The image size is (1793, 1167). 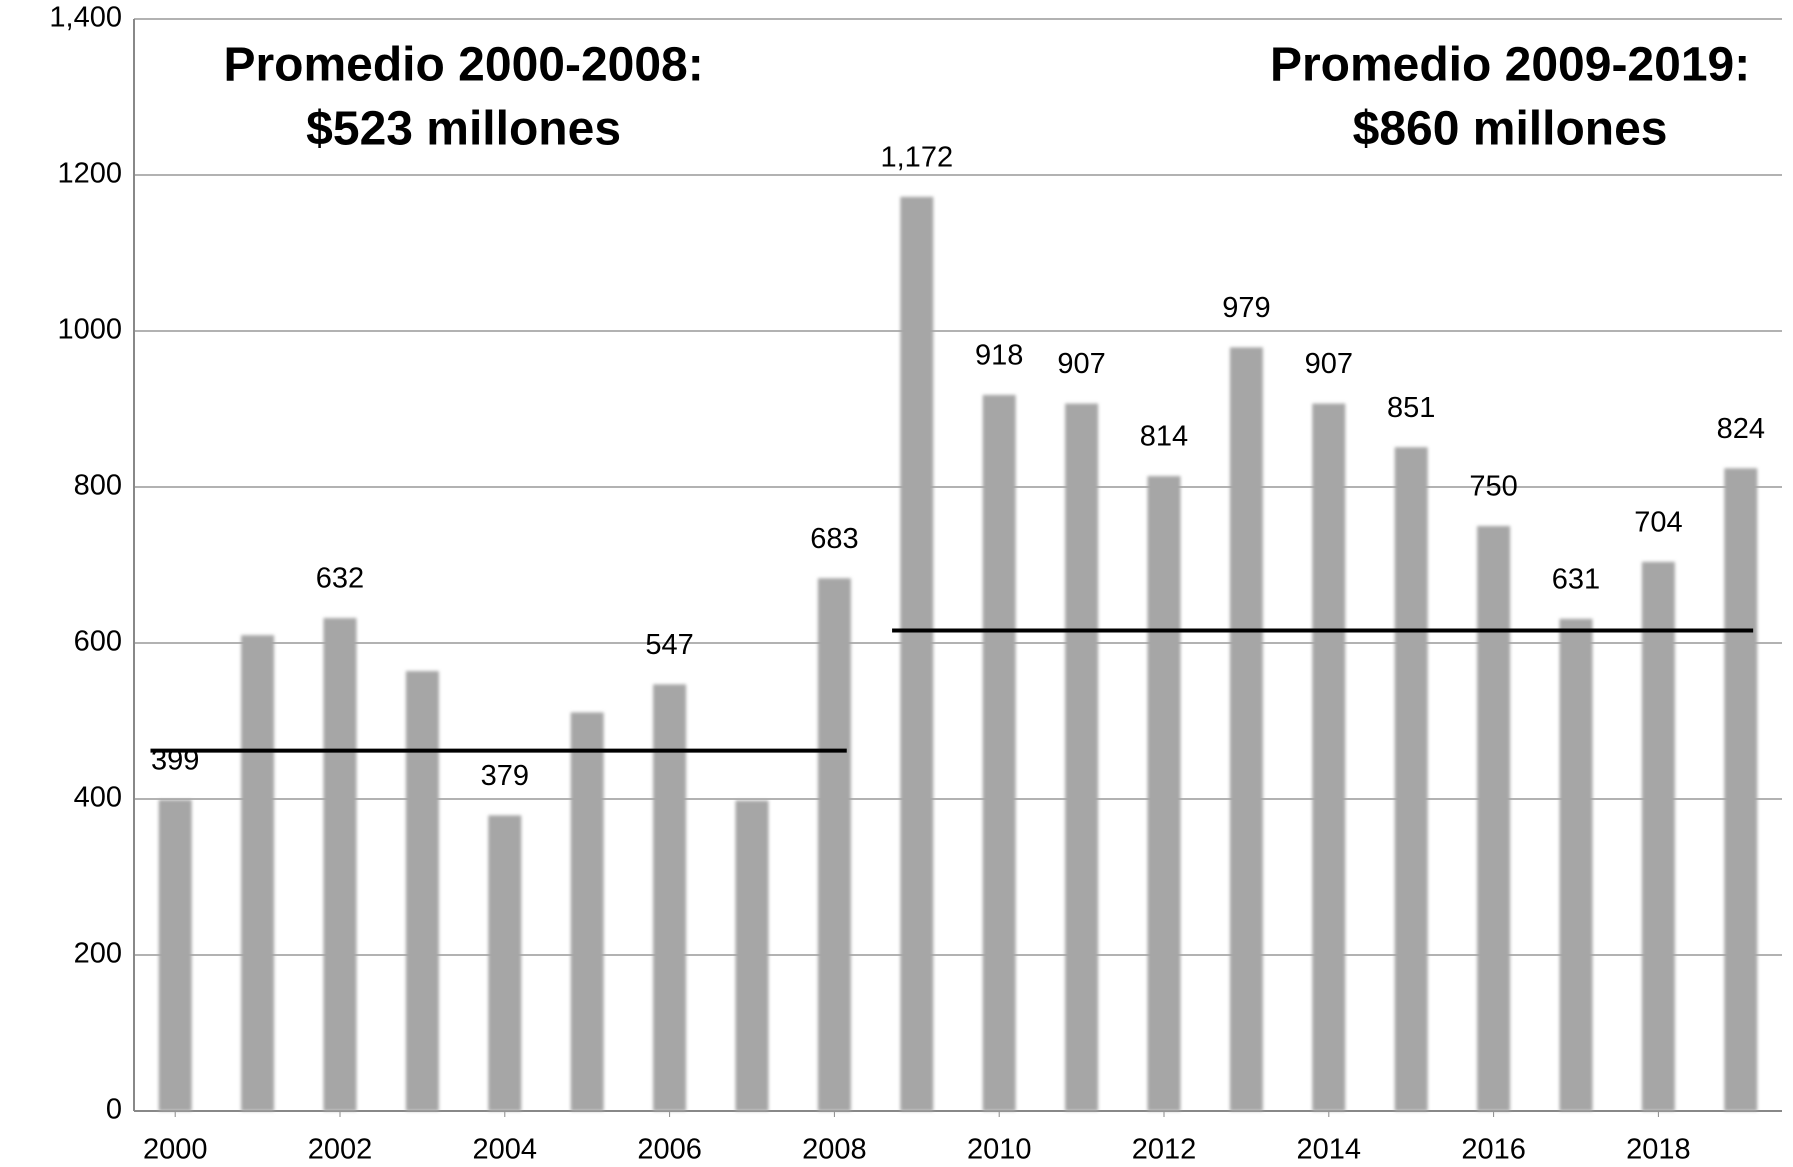 I want to click on data-label: 750, so click(x=1493, y=487).